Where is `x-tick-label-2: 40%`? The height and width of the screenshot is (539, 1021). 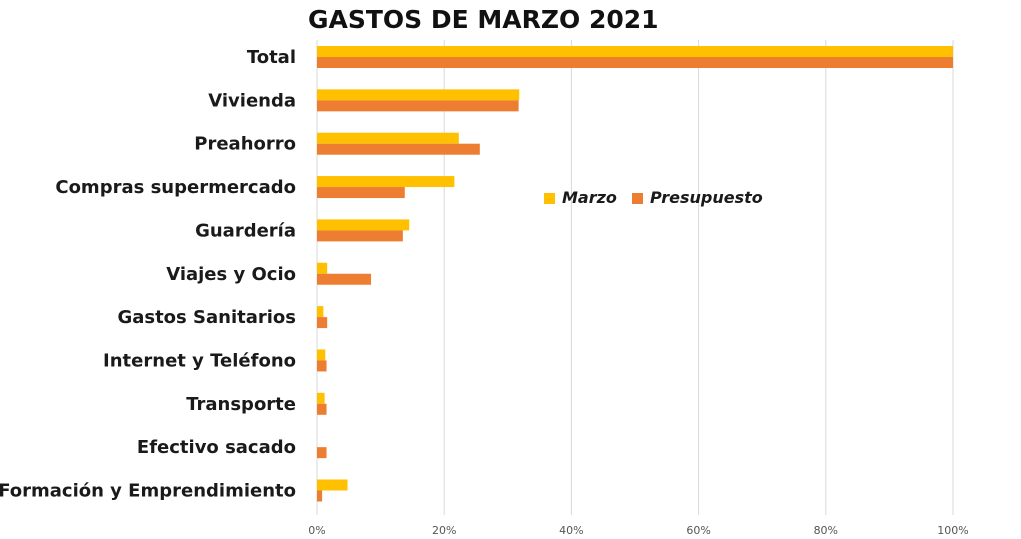 x-tick-label-2: 40% is located at coordinates (571, 530).